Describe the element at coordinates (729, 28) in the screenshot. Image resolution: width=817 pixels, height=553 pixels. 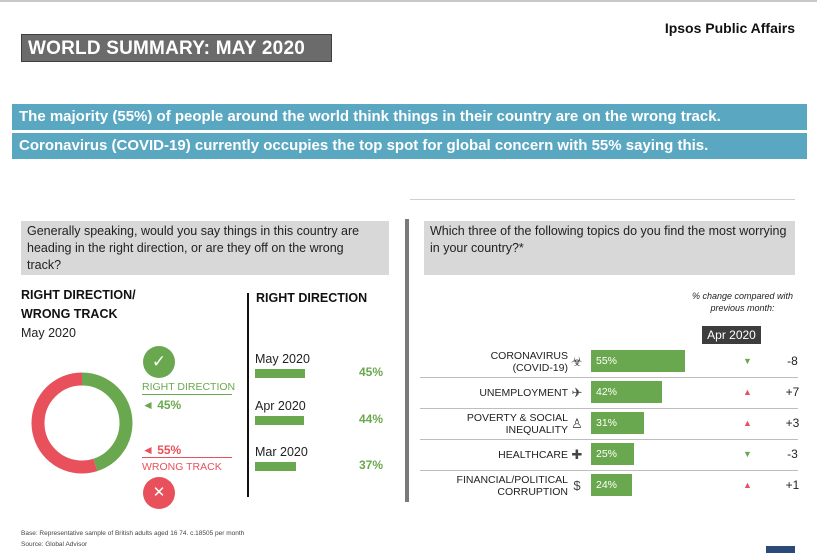
I see `brand-name: Ipsos Public Affairs` at that location.